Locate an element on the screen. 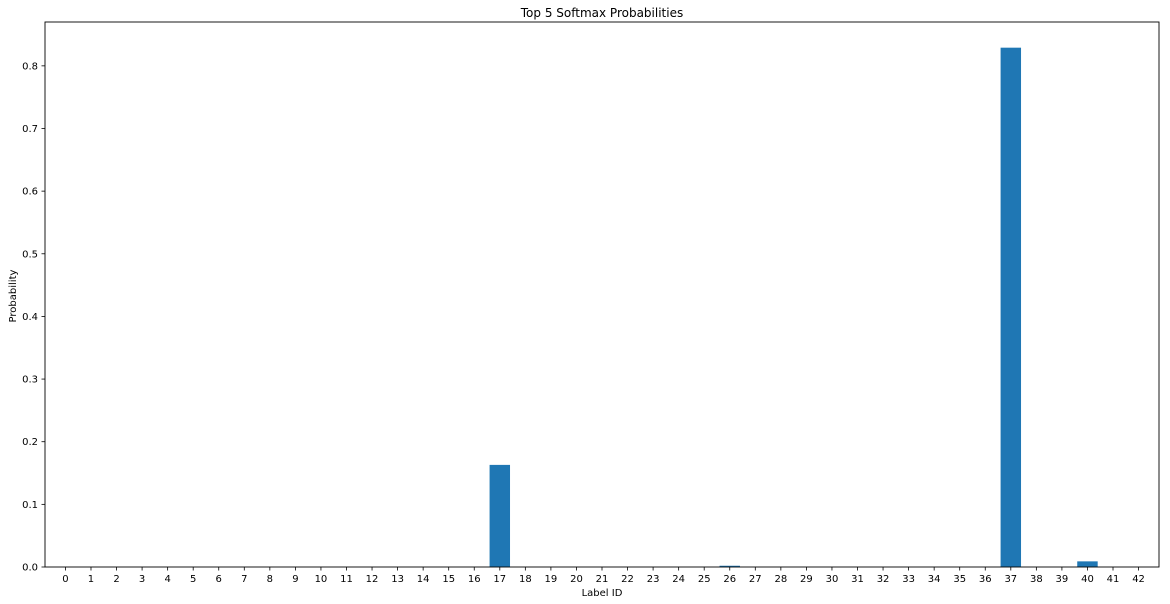  x-tick-label: 7 is located at coordinates (244, 579).